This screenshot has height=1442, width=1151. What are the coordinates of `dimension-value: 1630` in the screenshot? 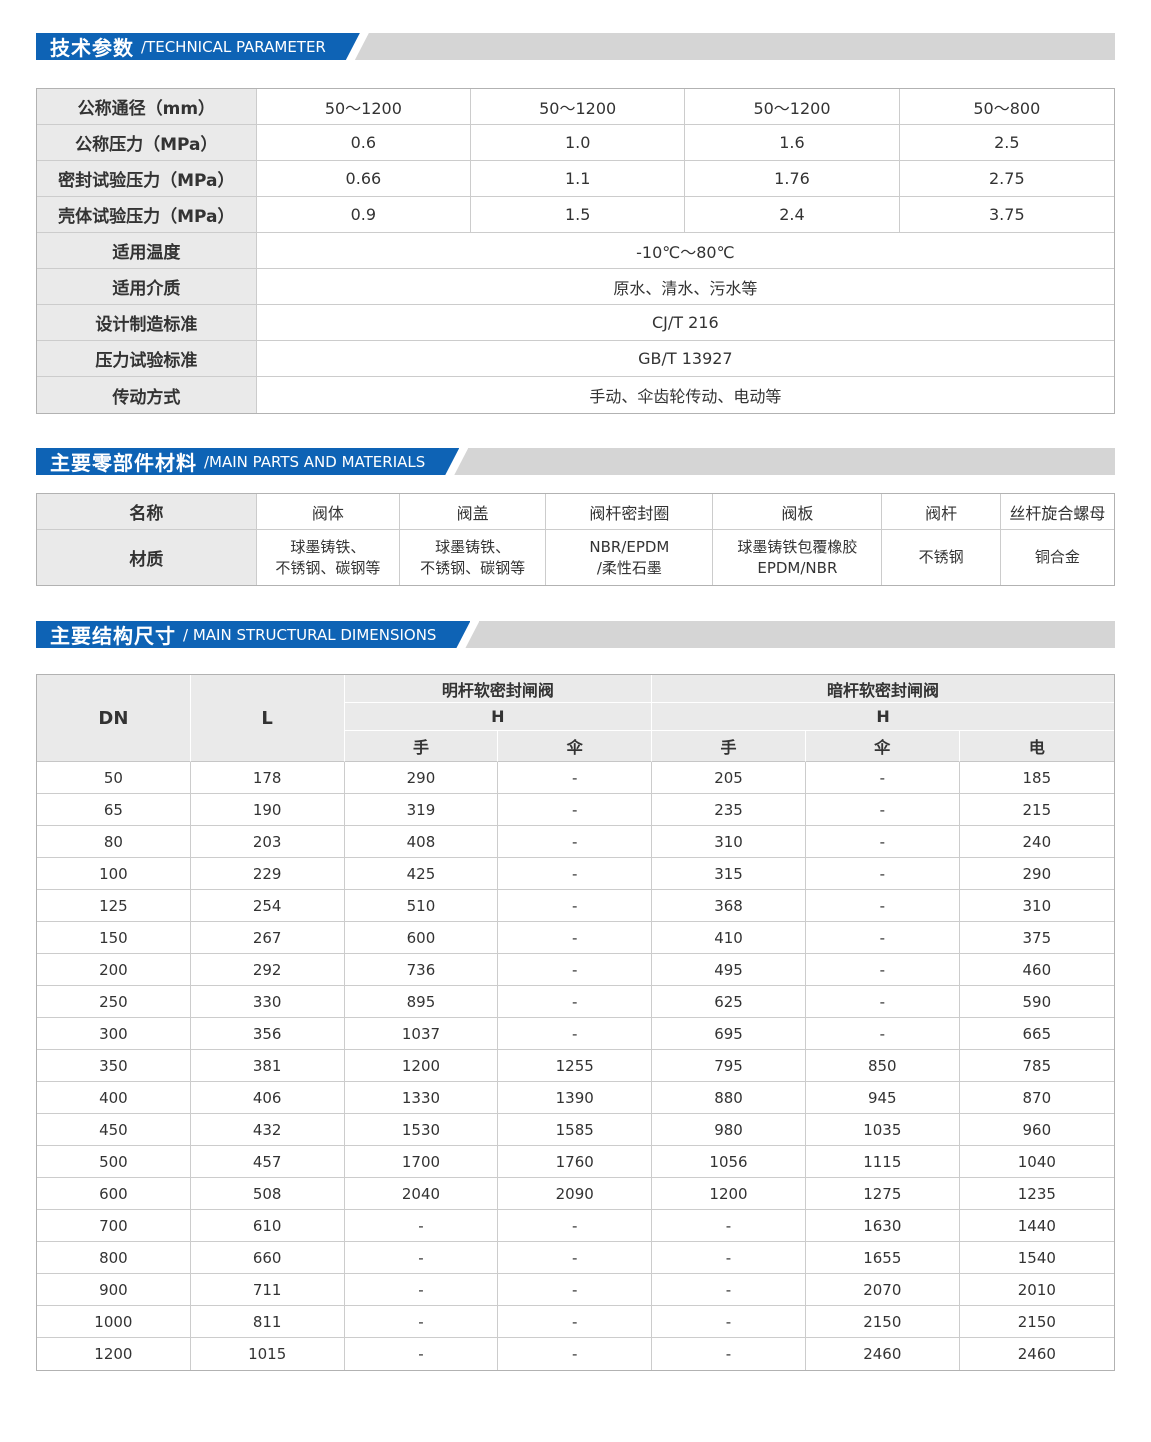 It's located at (882, 1226).